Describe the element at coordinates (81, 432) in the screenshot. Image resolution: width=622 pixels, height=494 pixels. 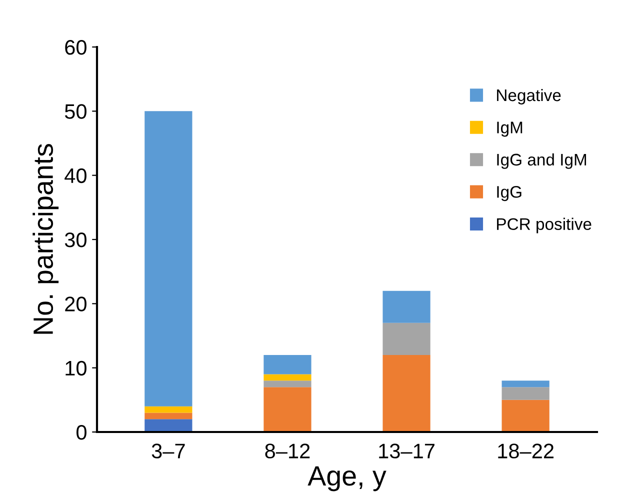
I see `y-tick-label: 0` at that location.